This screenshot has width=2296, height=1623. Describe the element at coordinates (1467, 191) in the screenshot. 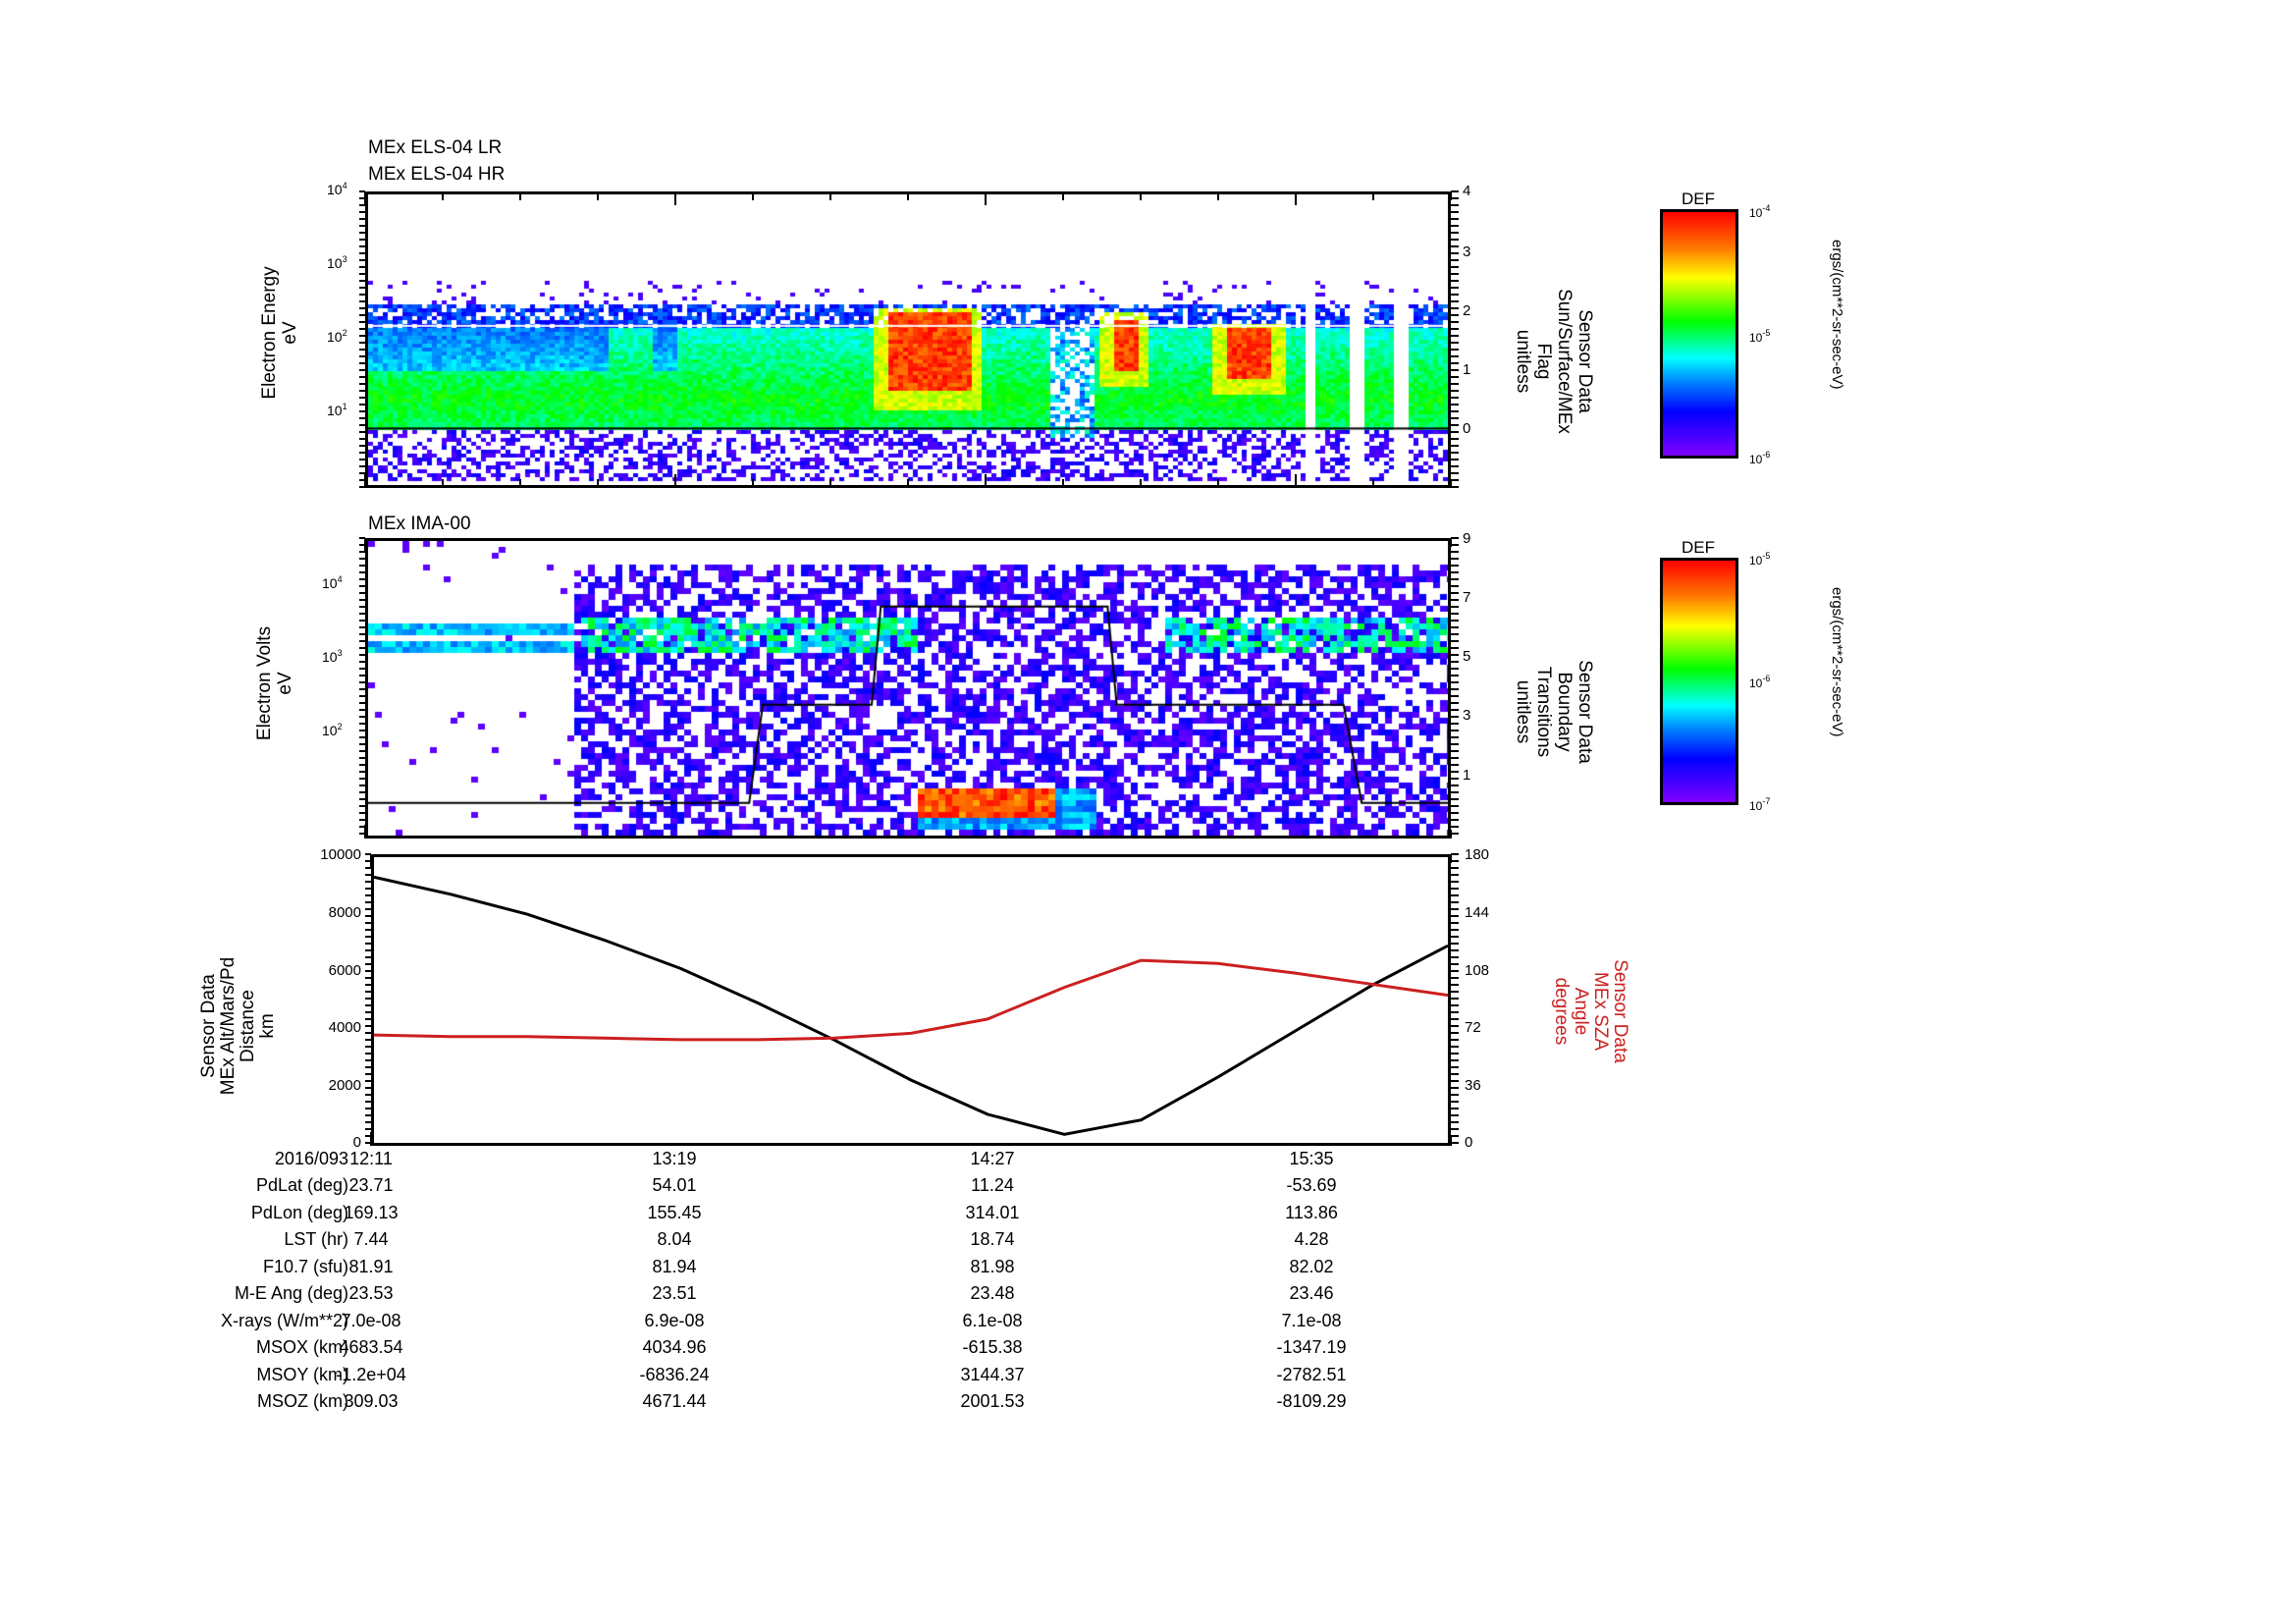

I see `els-rtick-4: 4` at that location.